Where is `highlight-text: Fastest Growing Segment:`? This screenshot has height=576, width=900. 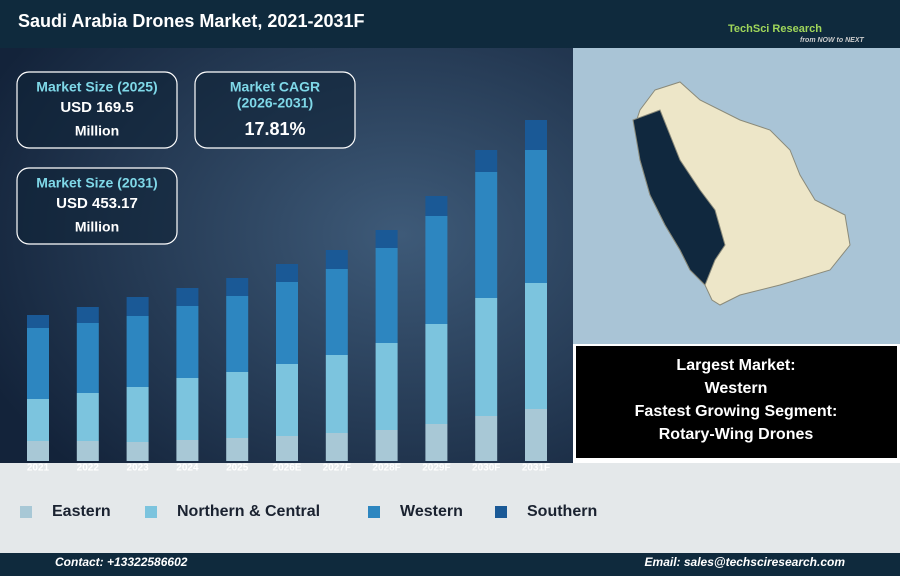
highlight-text: Fastest Growing Segment: is located at coordinates (736, 411).